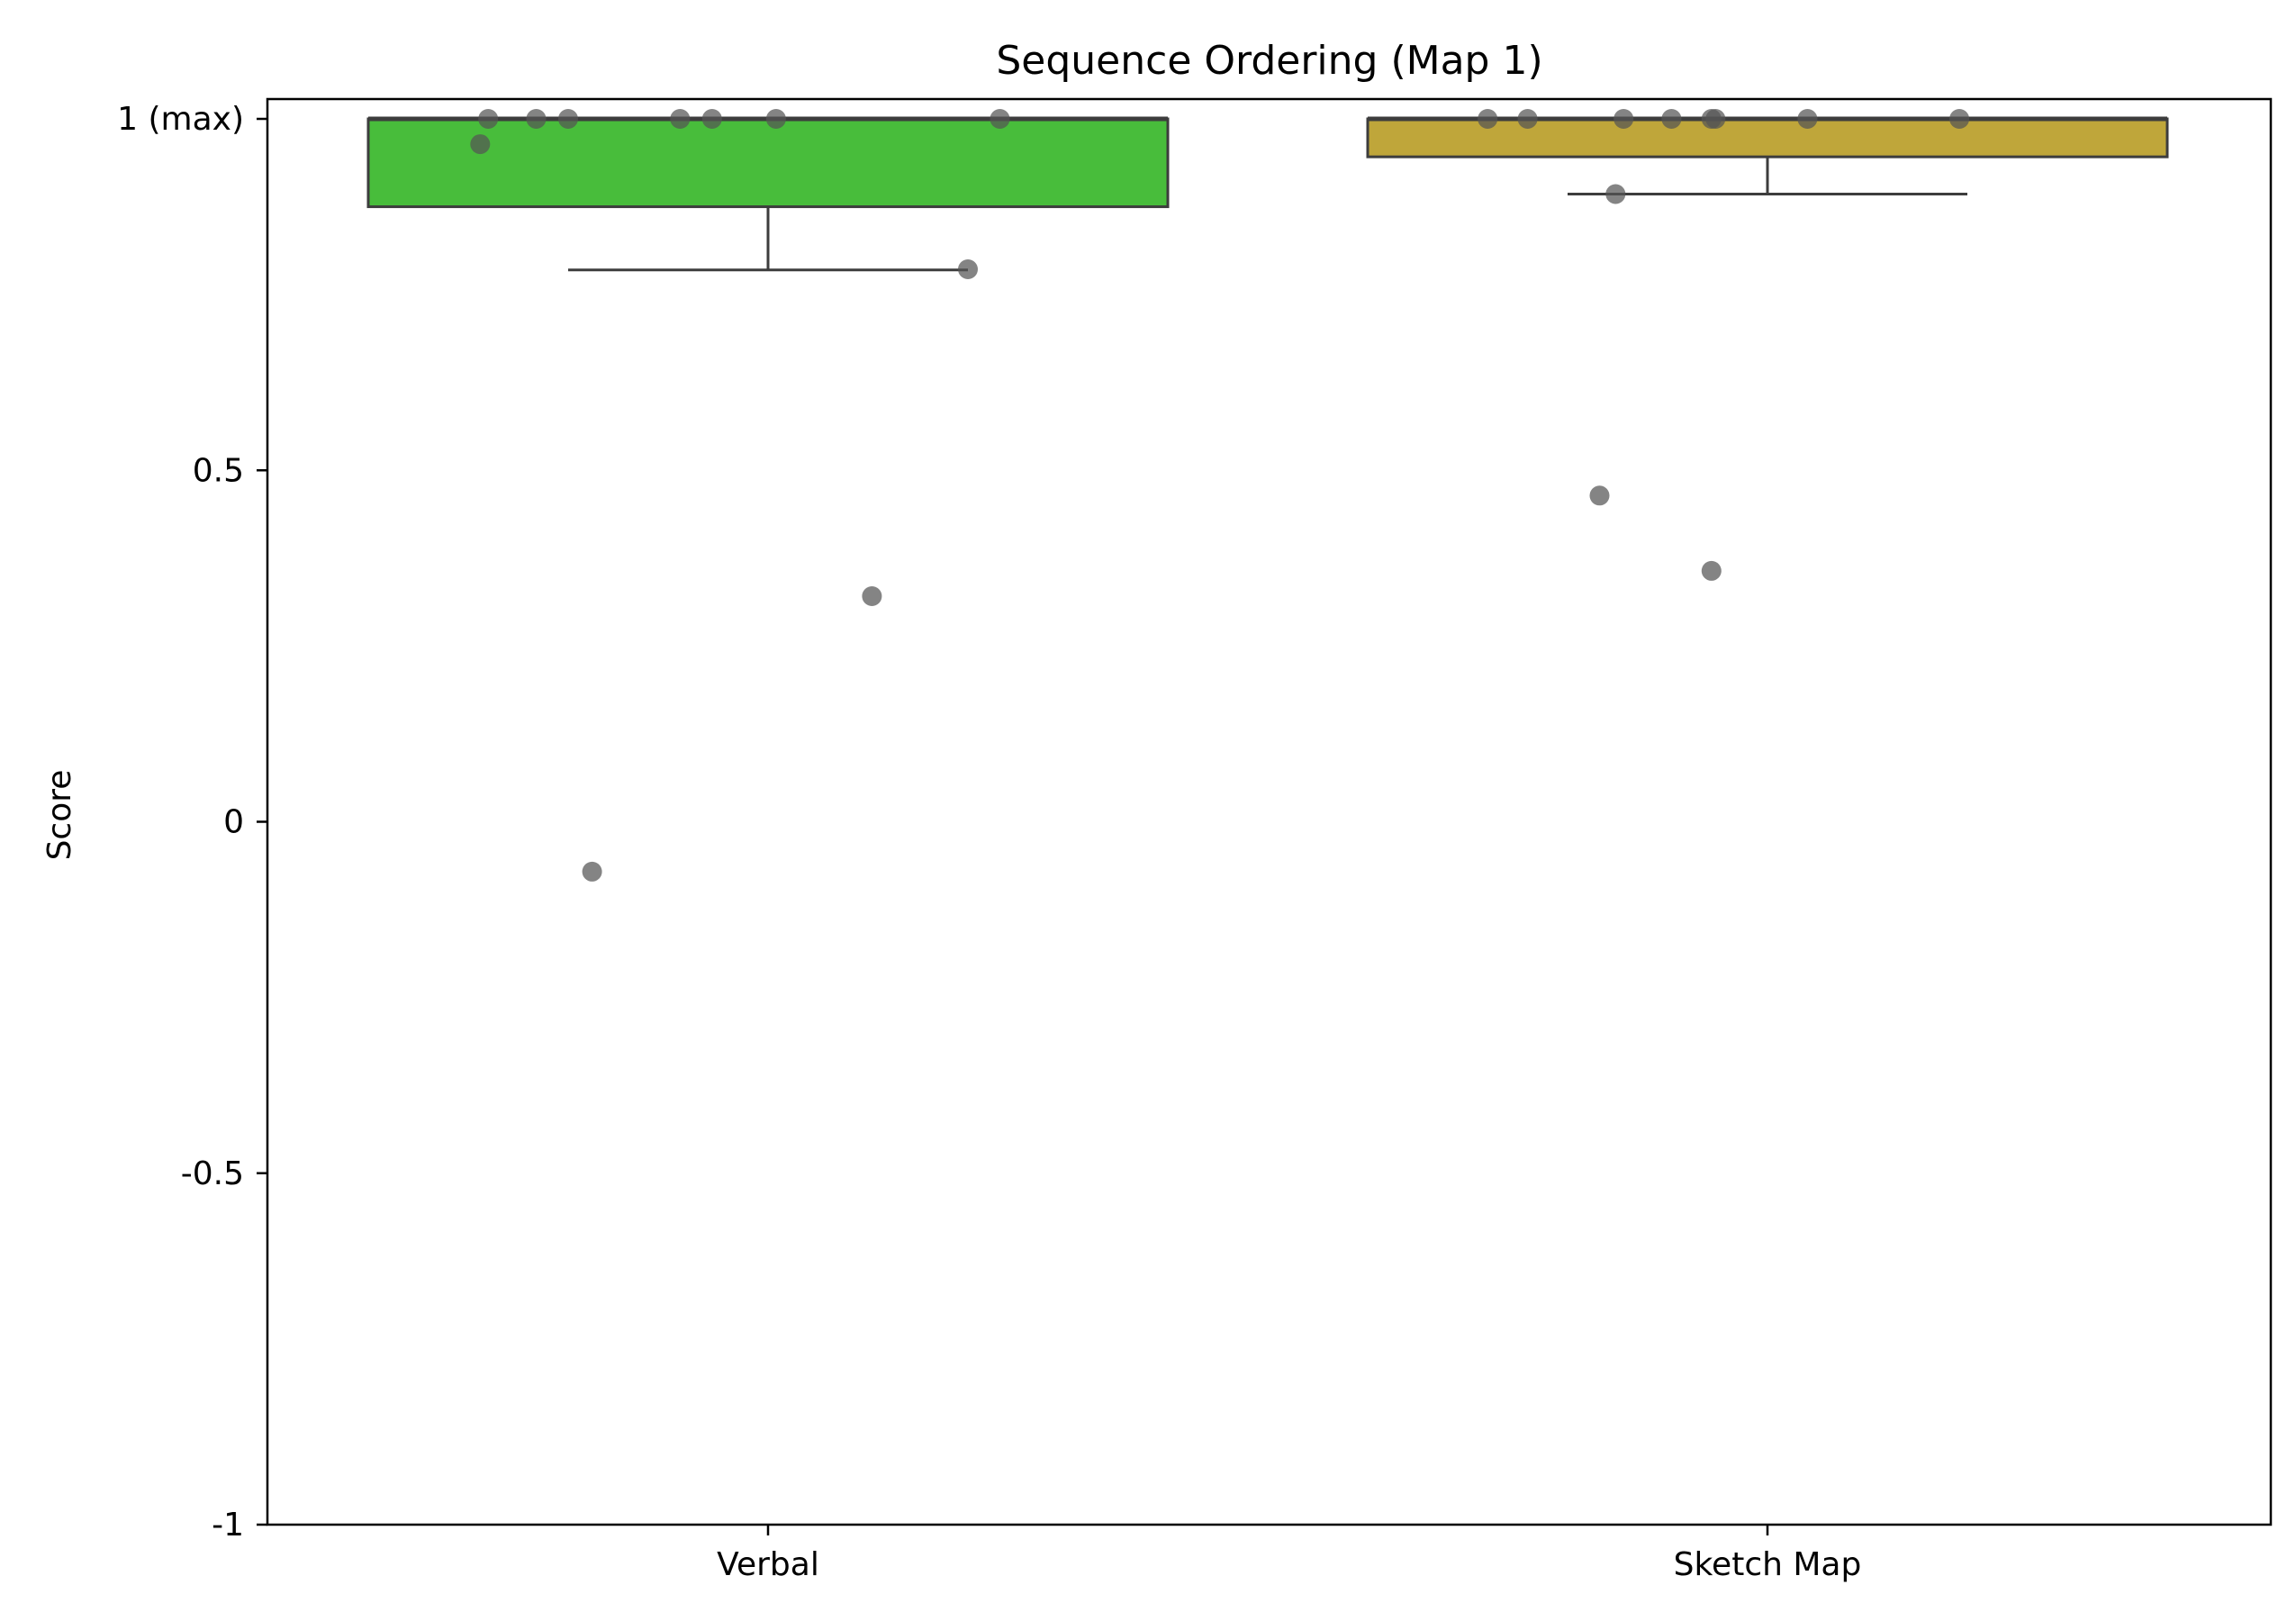 The image size is (2296, 1621). I want to click on x-tick-label: Sketch Map, so click(1768, 1564).